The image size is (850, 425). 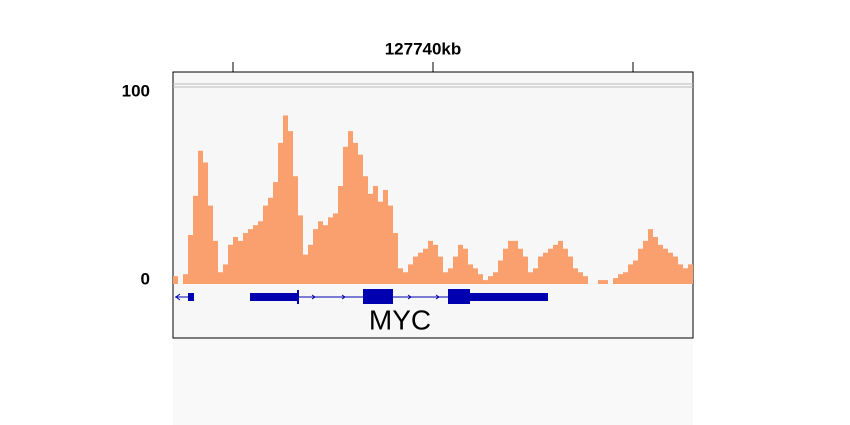 I want to click on x-tick-label: 127740kb, so click(x=423, y=48).